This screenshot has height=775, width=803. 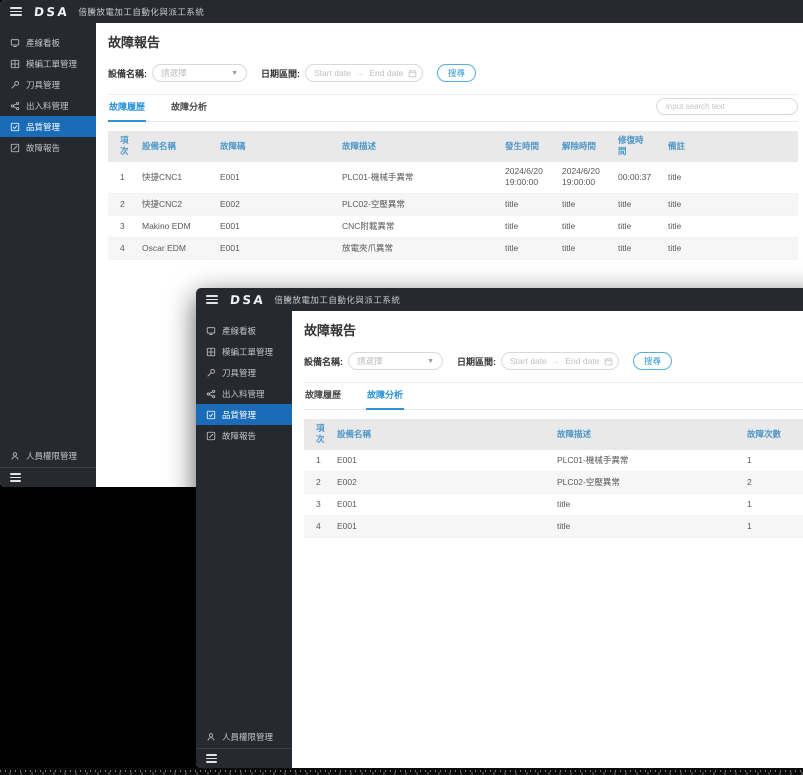 I want to click on table-row: 3 E001 title 1, so click(x=553, y=505).